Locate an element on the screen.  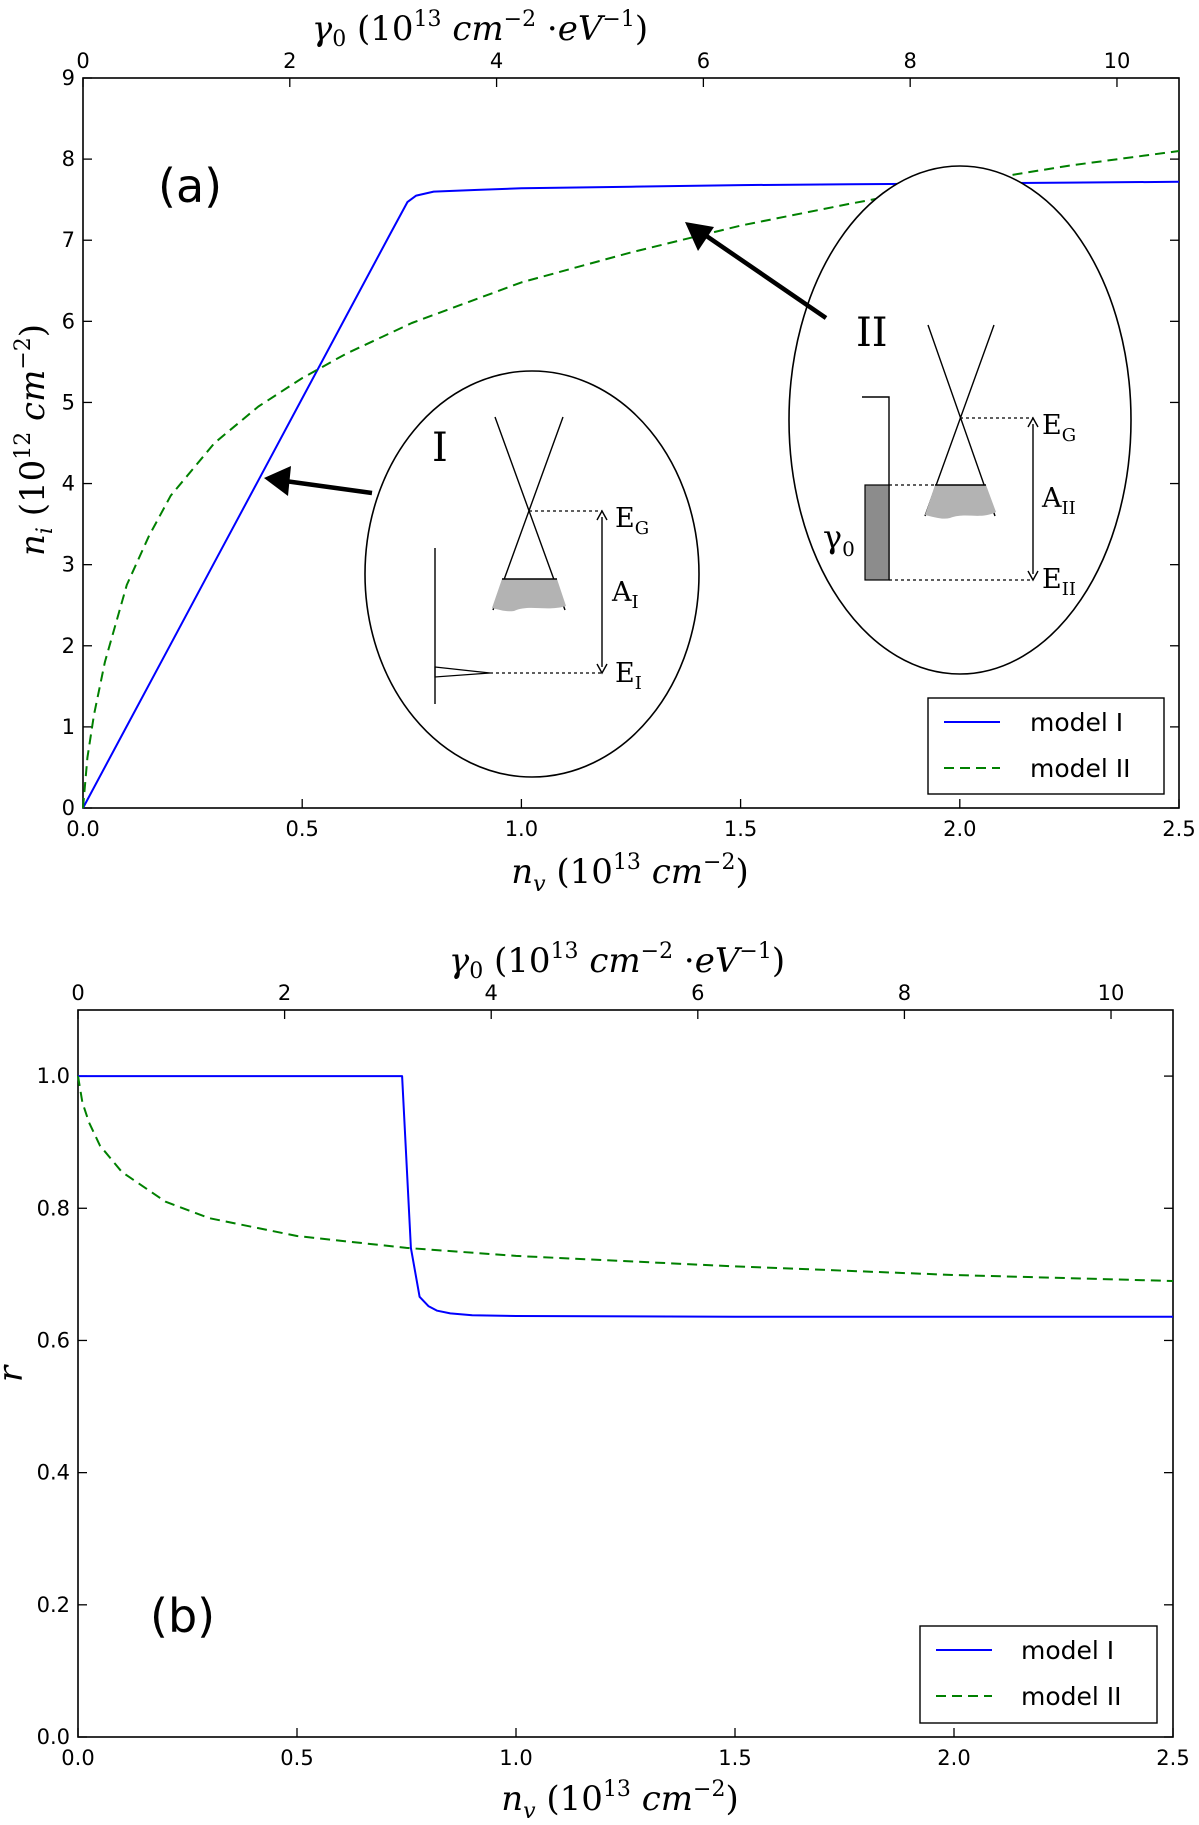
legend-label-model-ii-a: model II is located at coordinates (1080, 768).